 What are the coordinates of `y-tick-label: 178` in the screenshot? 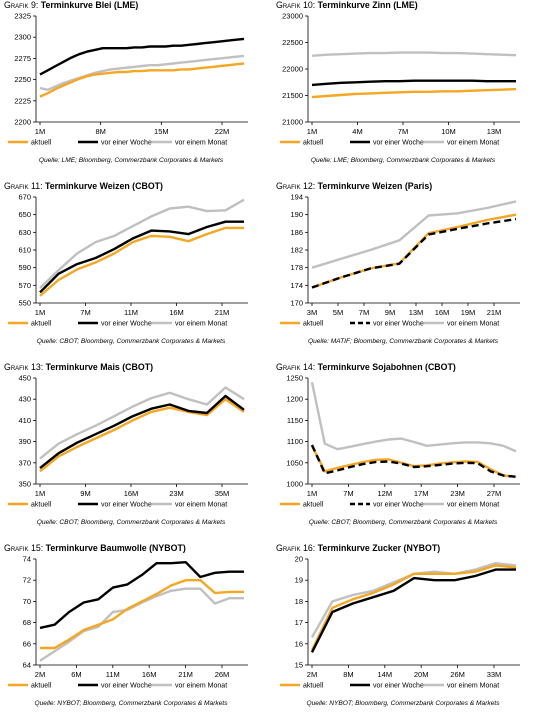 It's located at (296, 267).